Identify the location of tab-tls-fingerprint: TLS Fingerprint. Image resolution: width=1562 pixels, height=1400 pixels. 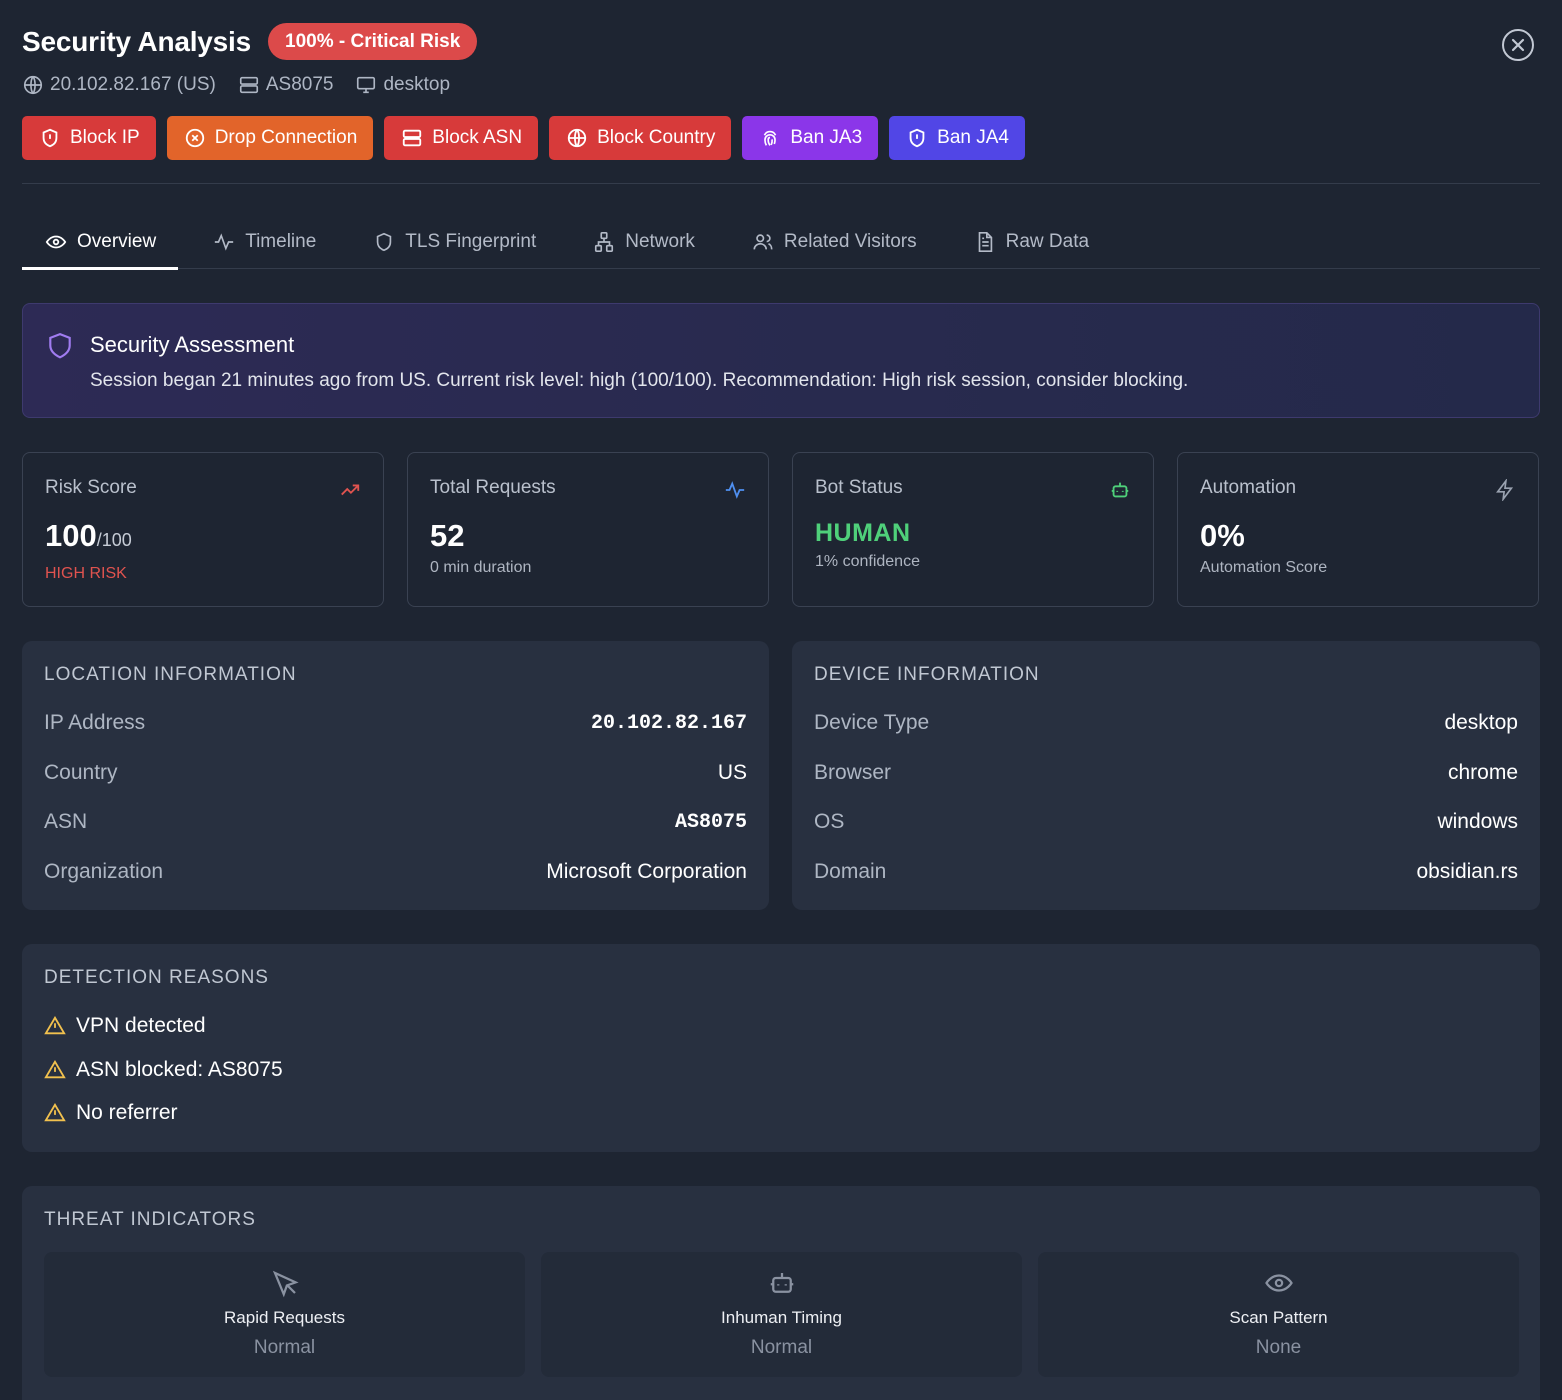
(454, 241).